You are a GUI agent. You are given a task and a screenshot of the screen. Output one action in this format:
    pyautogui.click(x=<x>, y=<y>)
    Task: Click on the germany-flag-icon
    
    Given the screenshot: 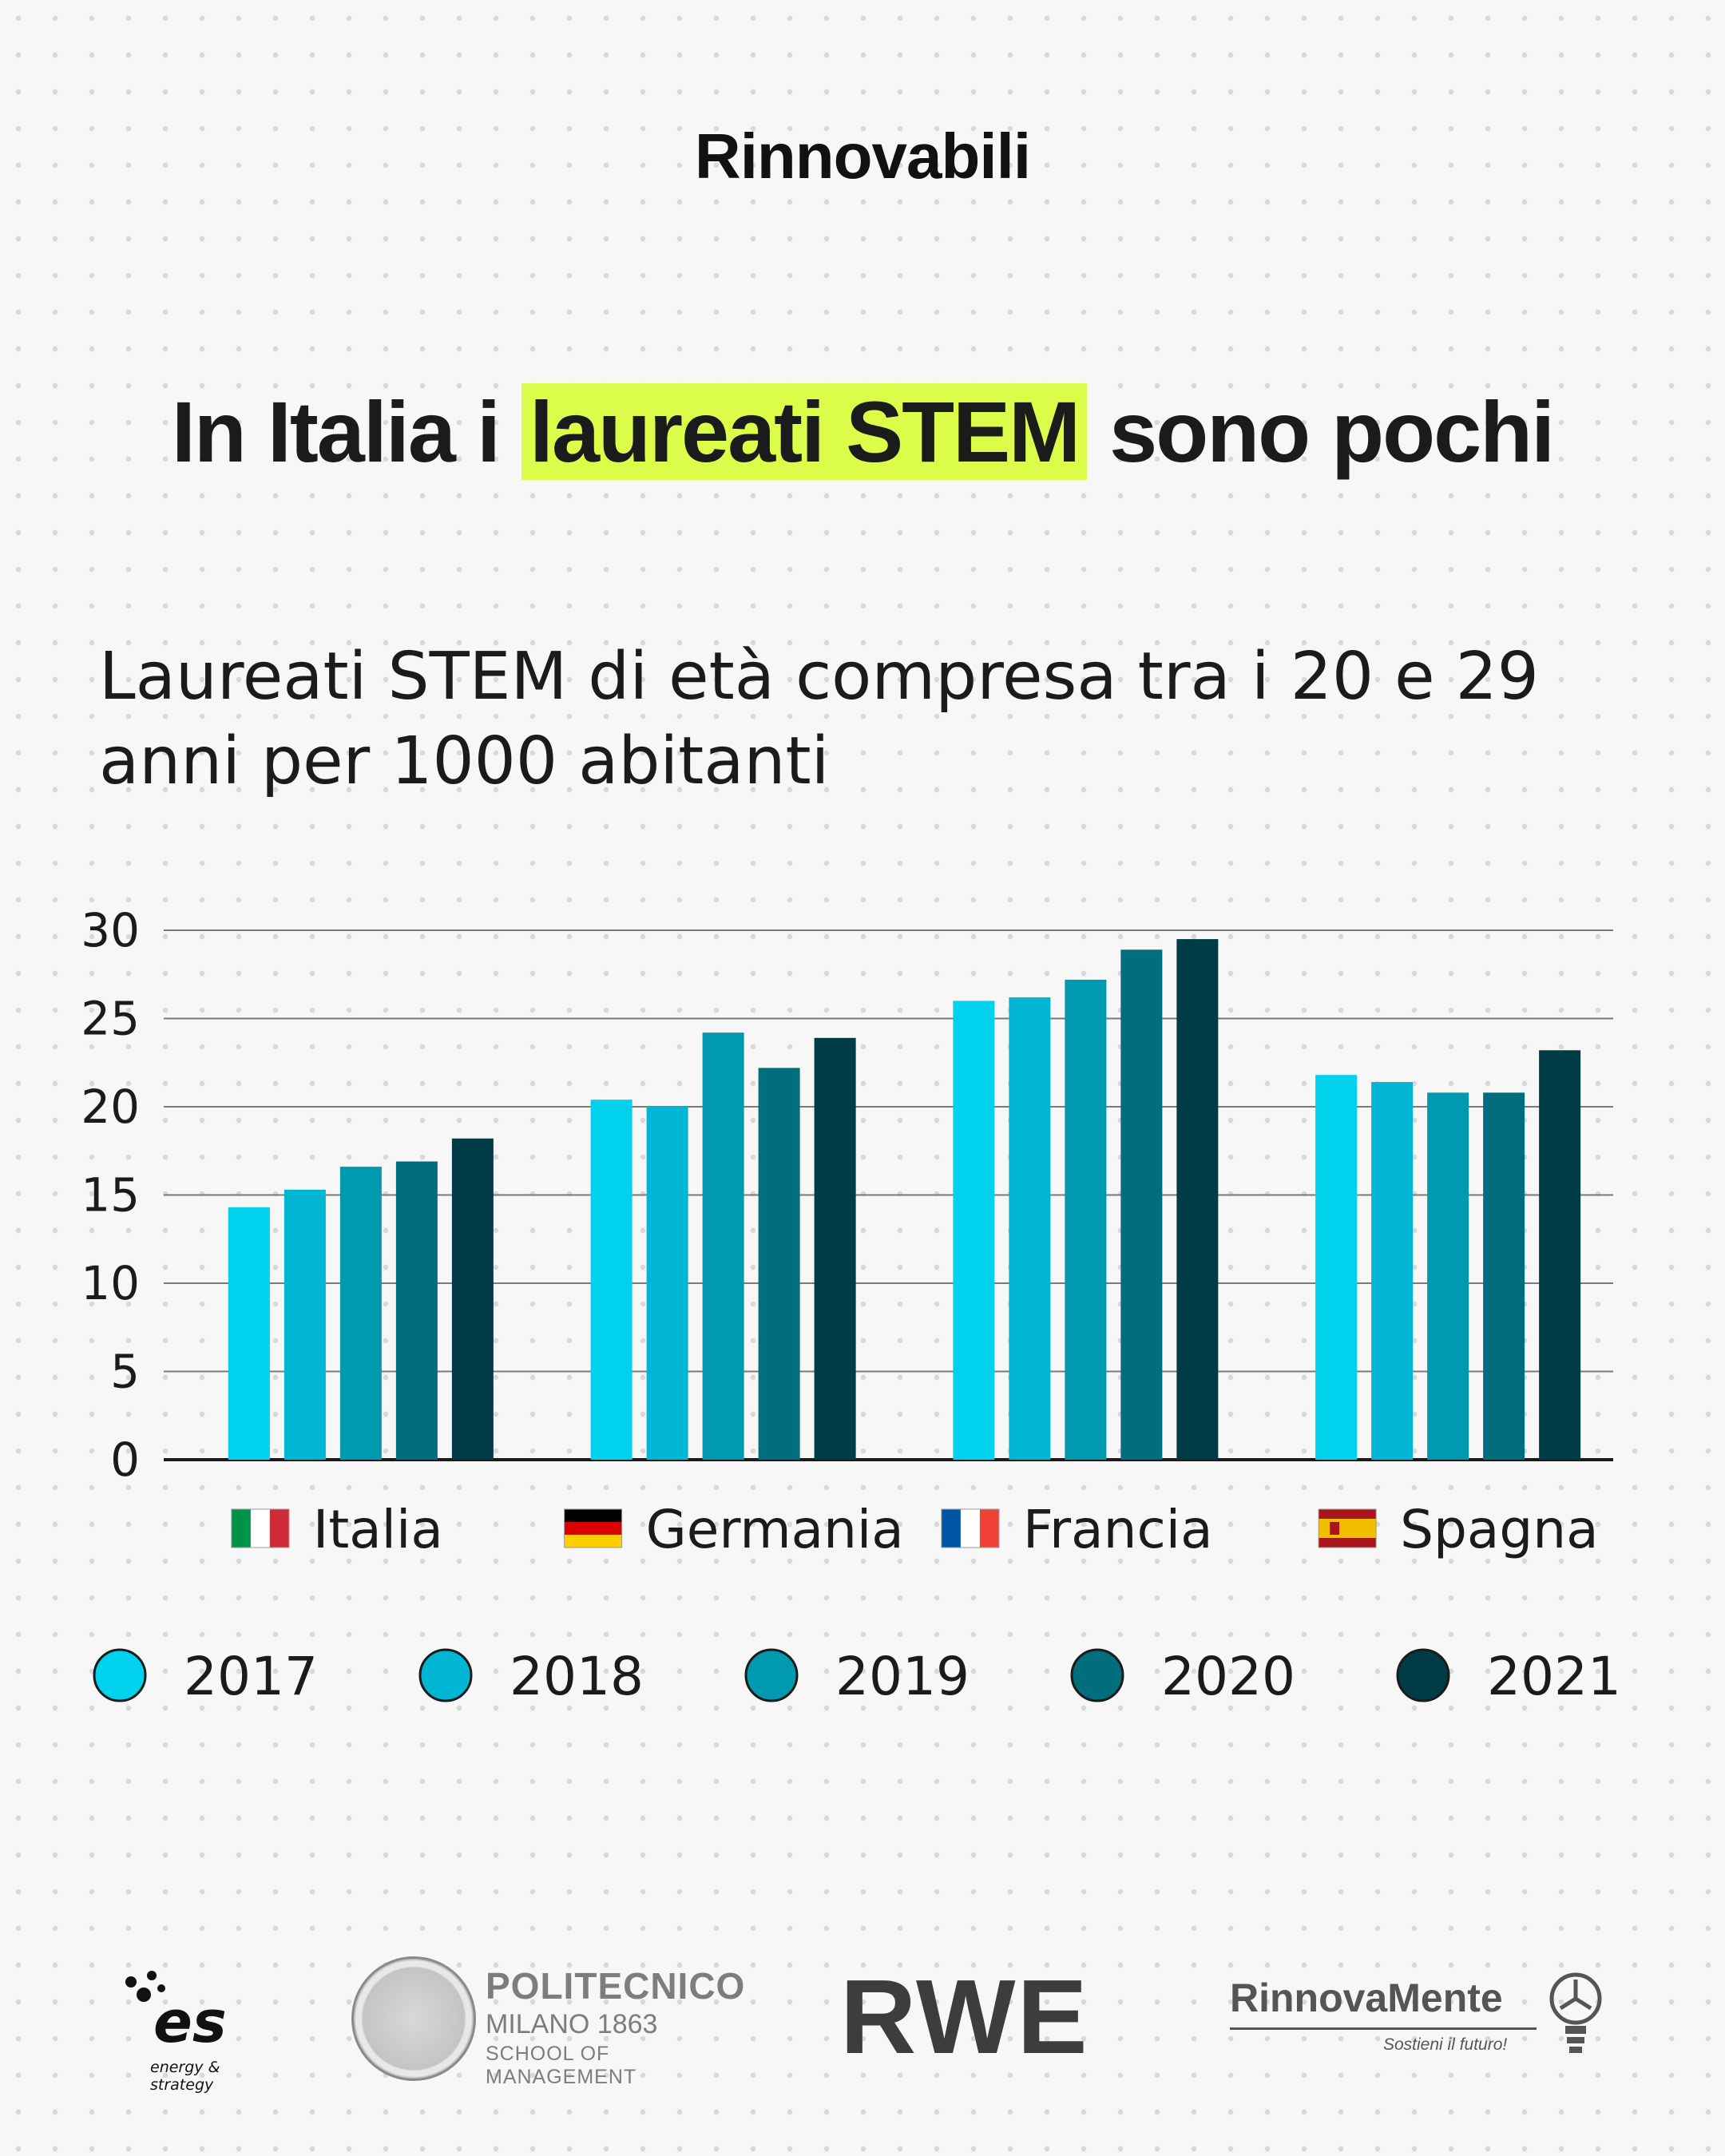 What is the action you would take?
    pyautogui.click(x=594, y=1528)
    